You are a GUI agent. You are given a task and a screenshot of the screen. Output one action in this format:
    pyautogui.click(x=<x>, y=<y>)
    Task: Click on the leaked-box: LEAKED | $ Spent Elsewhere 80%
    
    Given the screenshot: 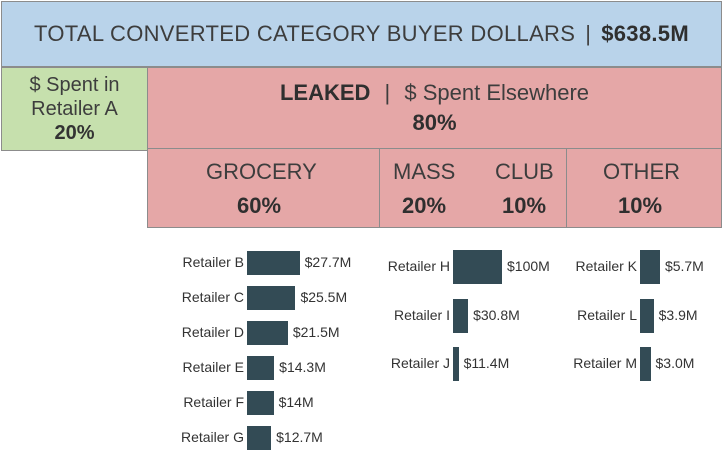 What is the action you would take?
    pyautogui.click(x=434, y=108)
    